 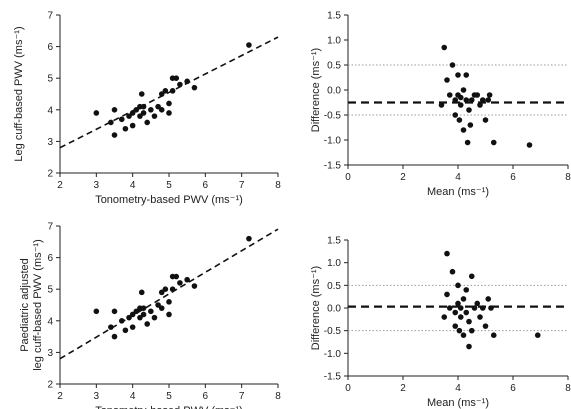 I want to click on x-tick-label: 5, so click(x=169, y=185).